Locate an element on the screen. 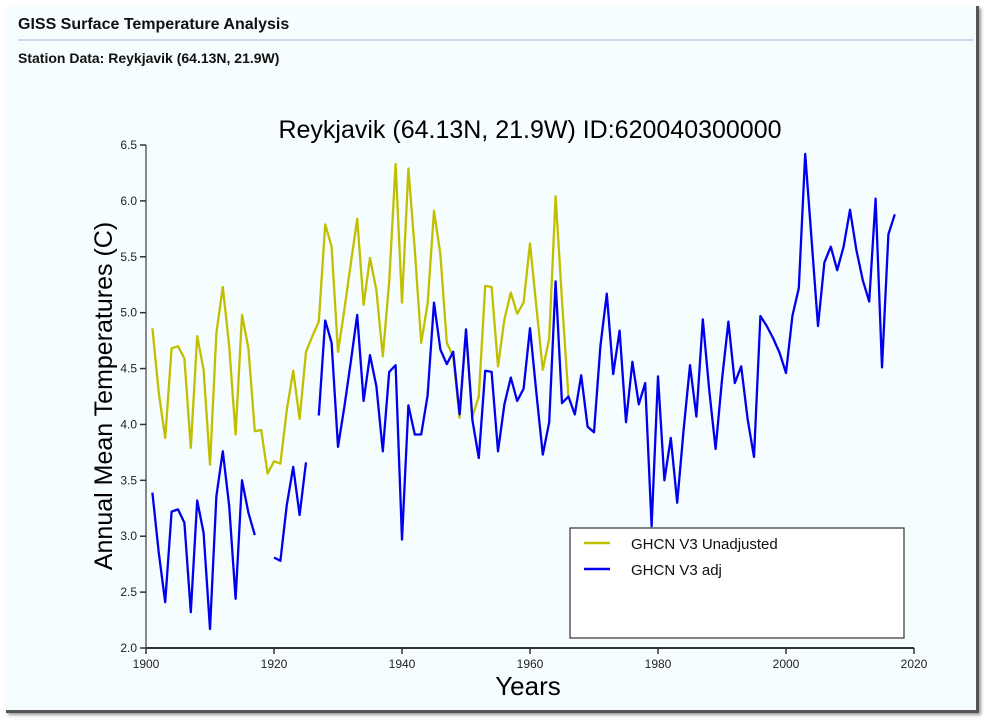 This screenshot has height=720, width=988. y-tick-label: 2.5 is located at coordinates (128, 592).